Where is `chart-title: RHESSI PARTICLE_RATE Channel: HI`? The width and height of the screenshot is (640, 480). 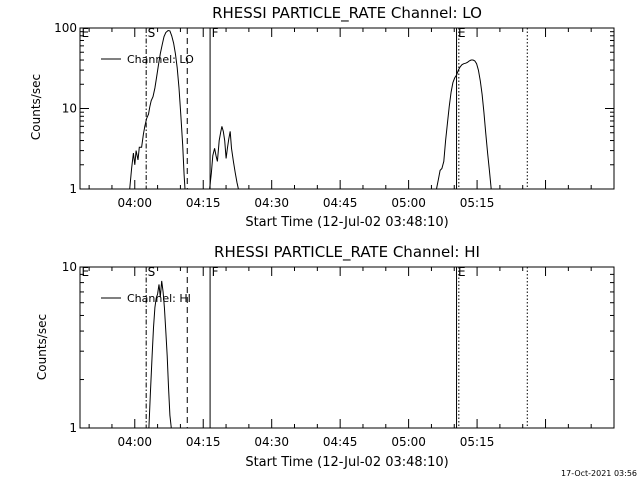 chart-title: RHESSI PARTICLE_RATE Channel: HI is located at coordinates (347, 252).